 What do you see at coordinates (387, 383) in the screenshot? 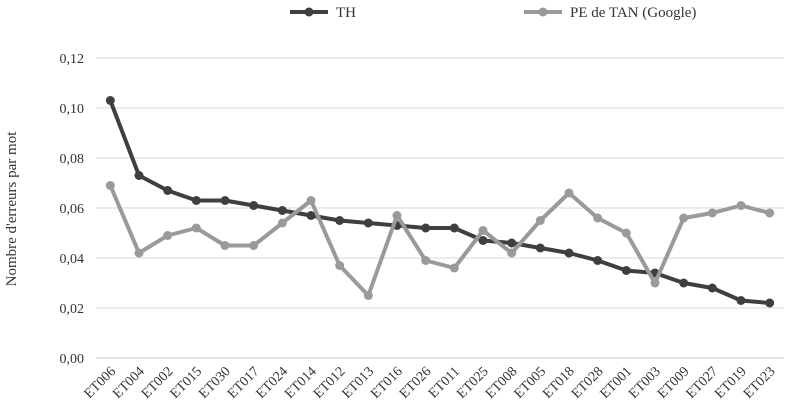
I see `x-tick-label: ET016` at bounding box center [387, 383].